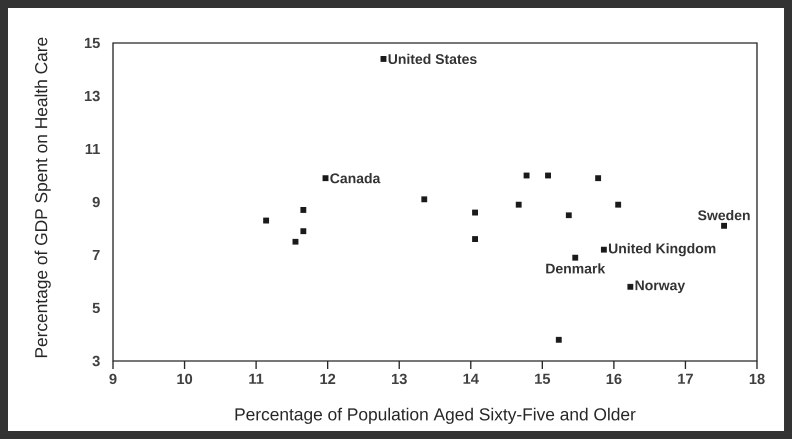 This screenshot has width=792, height=439. What do you see at coordinates (399, 379) in the screenshot?
I see `x-tick-label: 13` at bounding box center [399, 379].